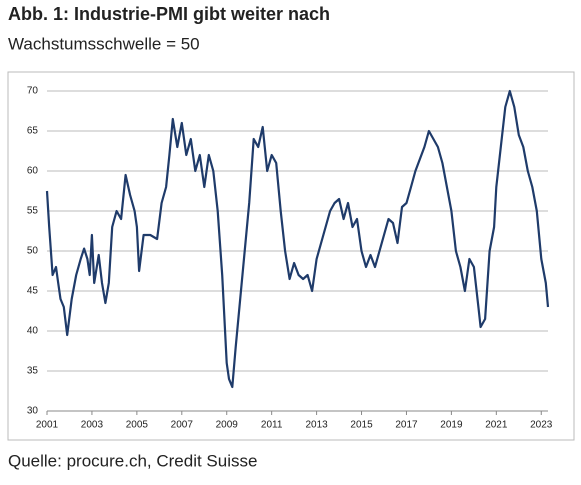 This screenshot has width=581, height=485. I want to click on x-tick-label: 2003, so click(92, 425).